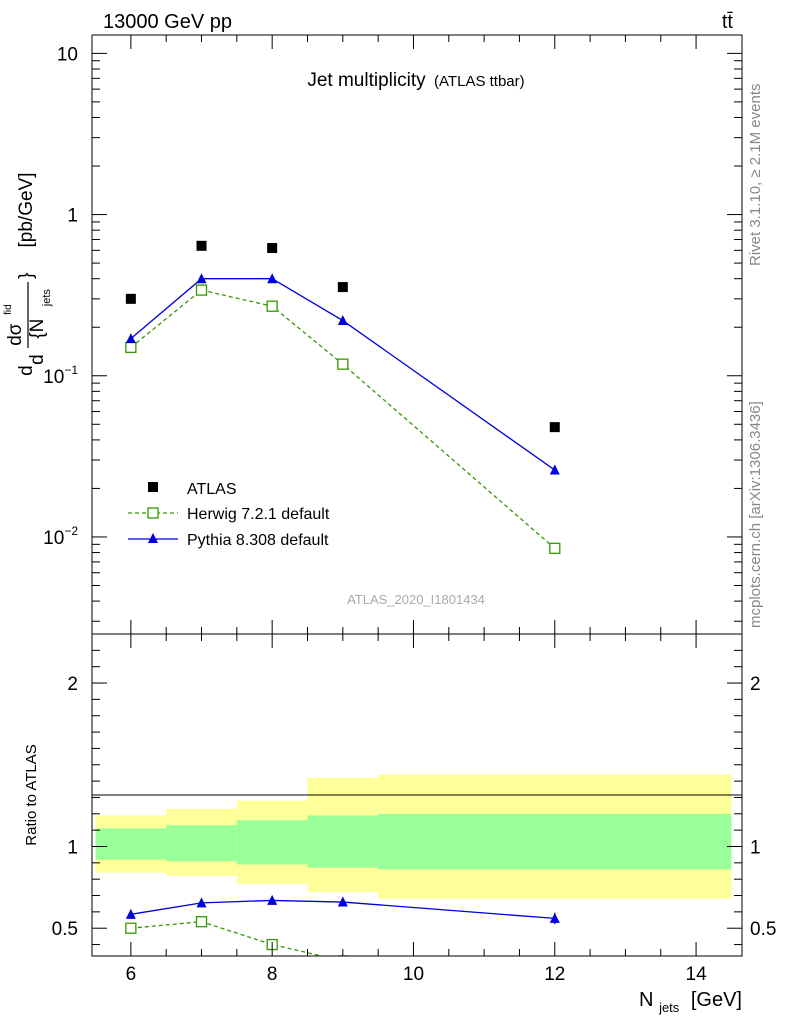  What do you see at coordinates (343, 374) in the screenshot?
I see `pythia-line` at bounding box center [343, 374].